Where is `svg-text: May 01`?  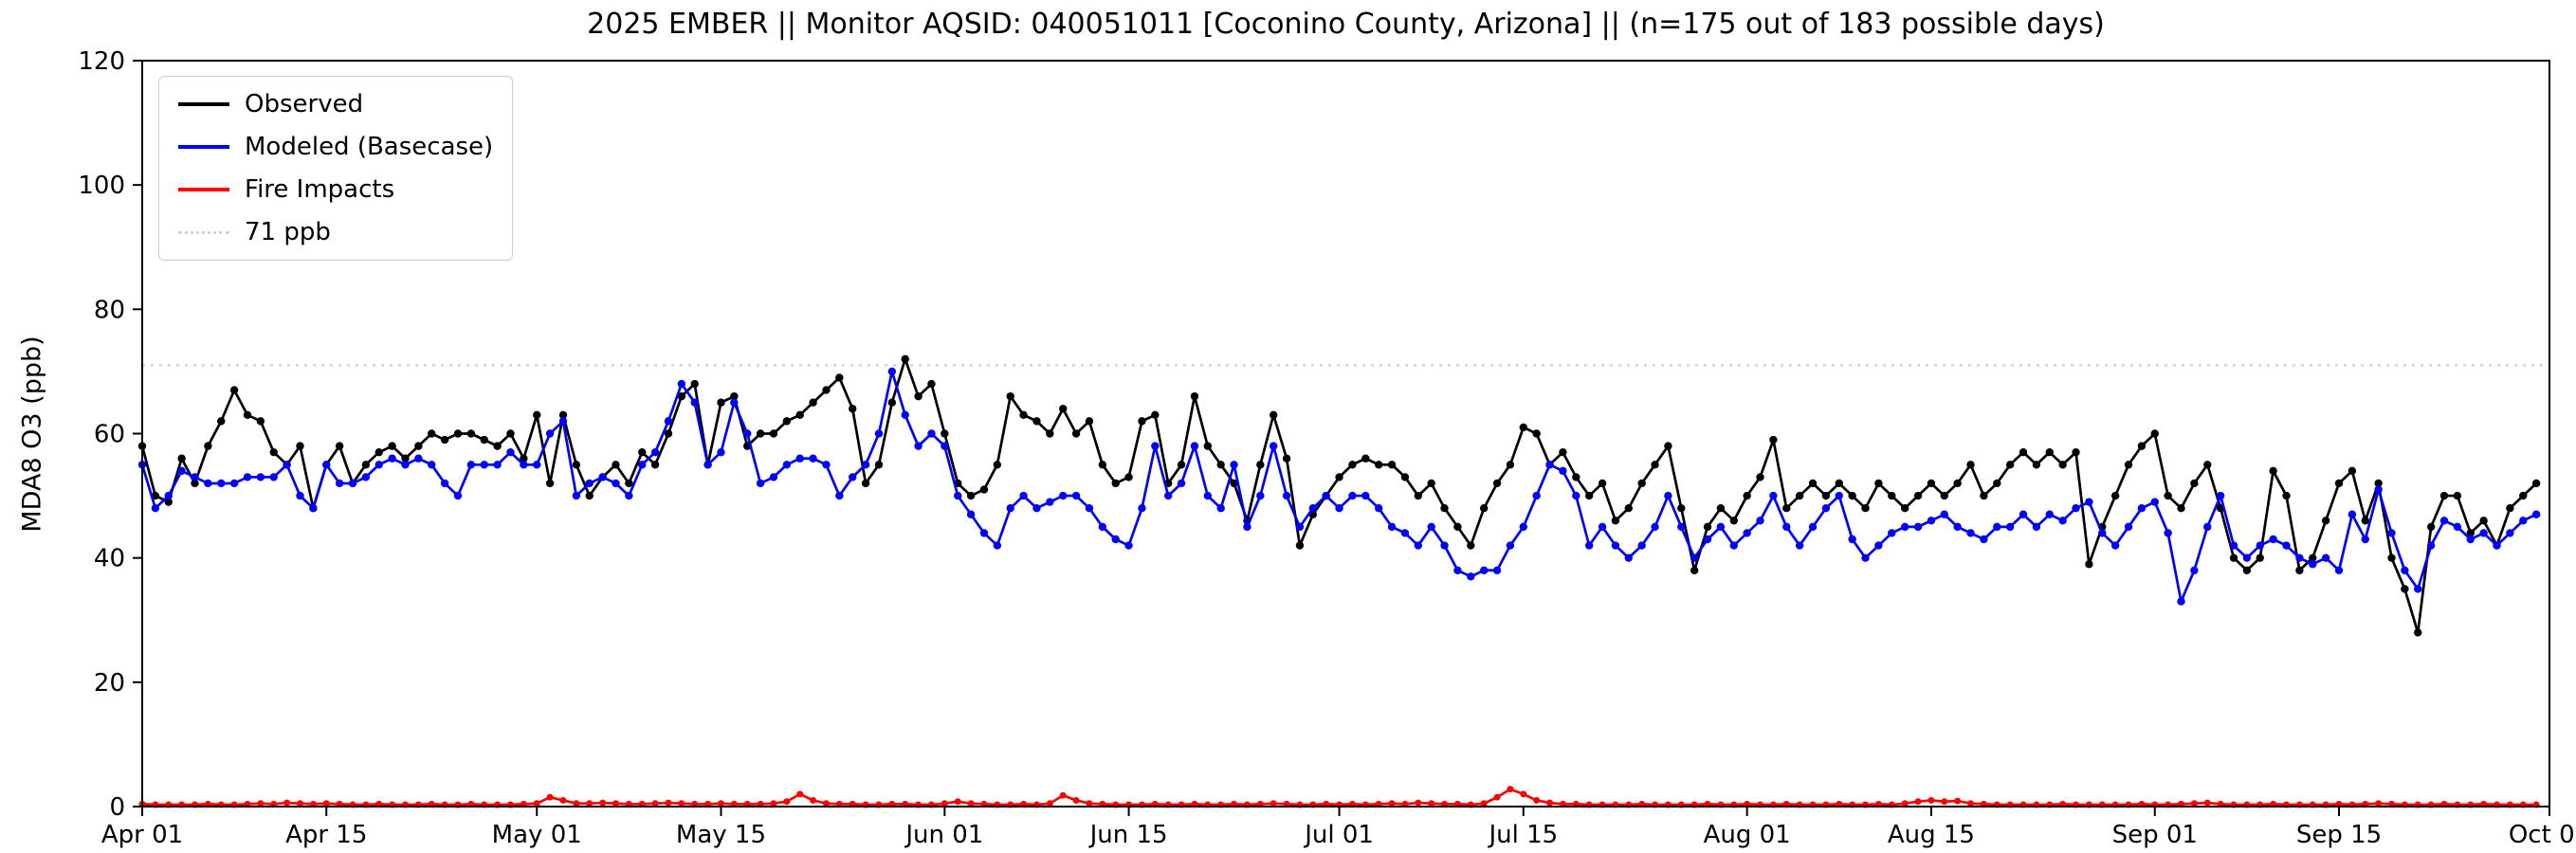
svg-text: May 01 is located at coordinates (537, 835).